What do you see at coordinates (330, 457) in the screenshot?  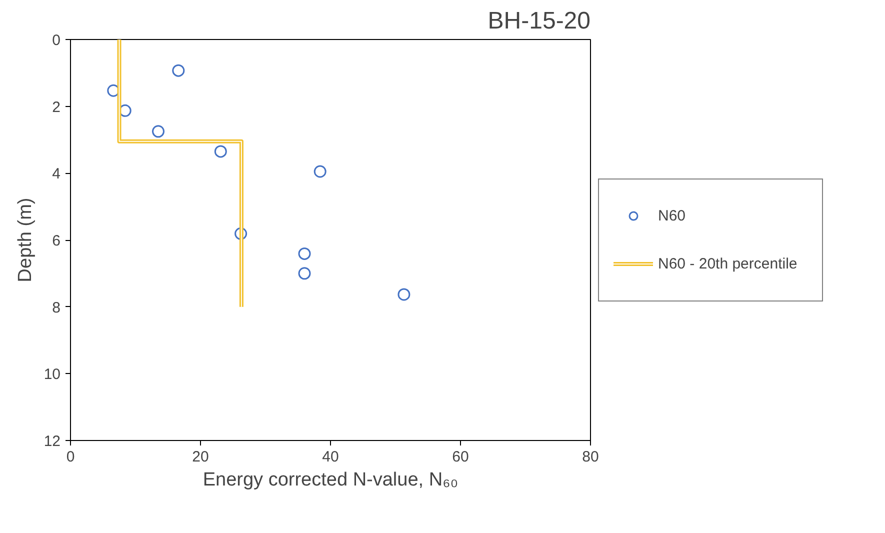 I see `x-tick-label: 40` at bounding box center [330, 457].